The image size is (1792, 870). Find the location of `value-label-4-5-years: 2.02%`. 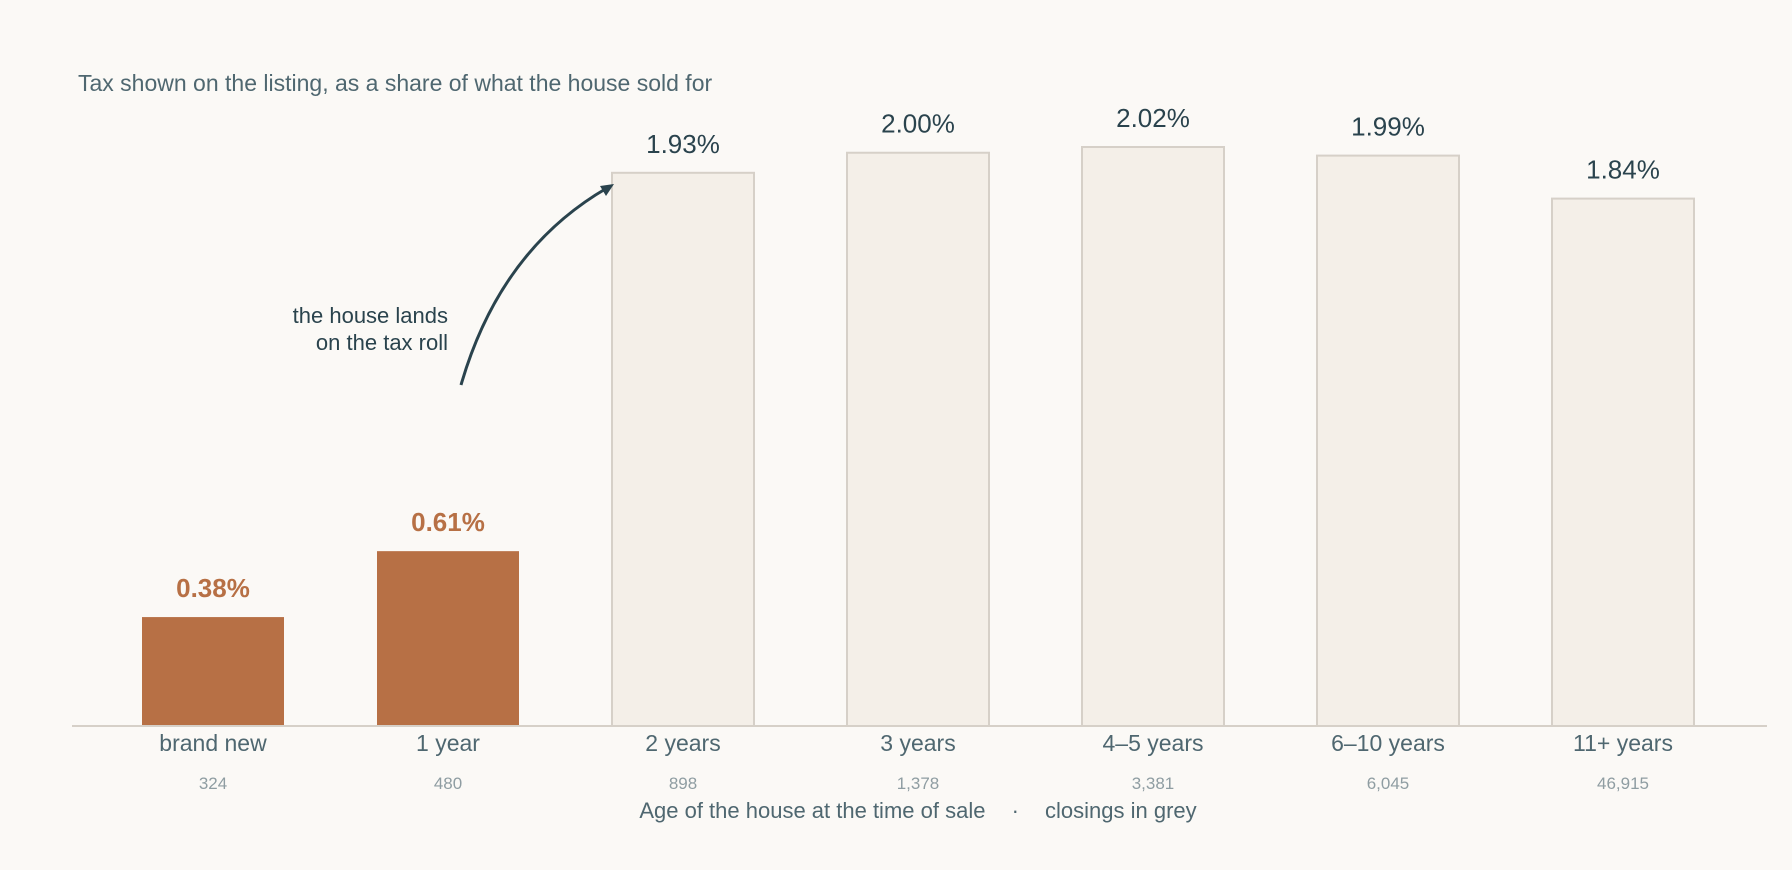

value-label-4-5-years: 2.02% is located at coordinates (1153, 118).